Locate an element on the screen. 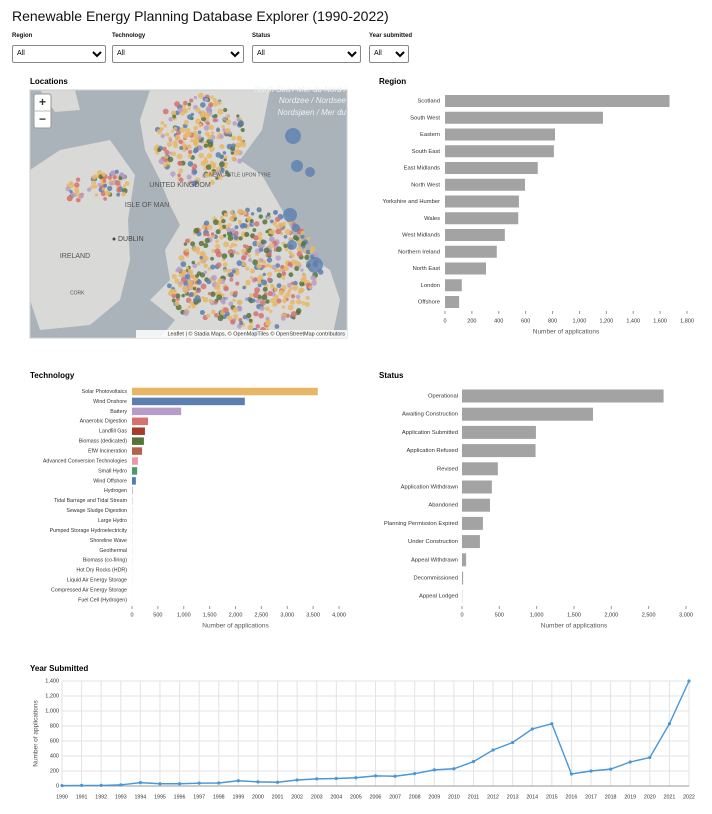 The width and height of the screenshot is (712, 814). y-tick-label: Revised is located at coordinates (447, 469).